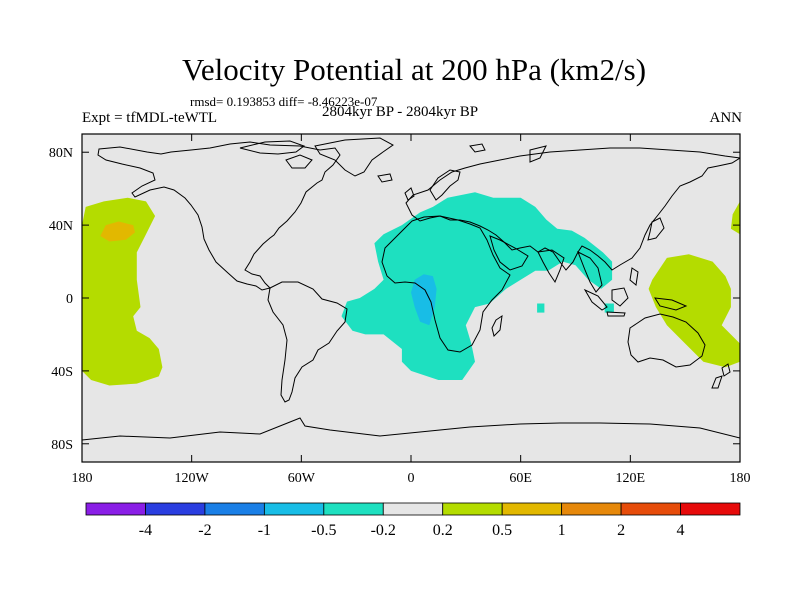  Describe the element at coordinates (502, 530) in the screenshot. I see `colorbar-label: 0.5` at that location.